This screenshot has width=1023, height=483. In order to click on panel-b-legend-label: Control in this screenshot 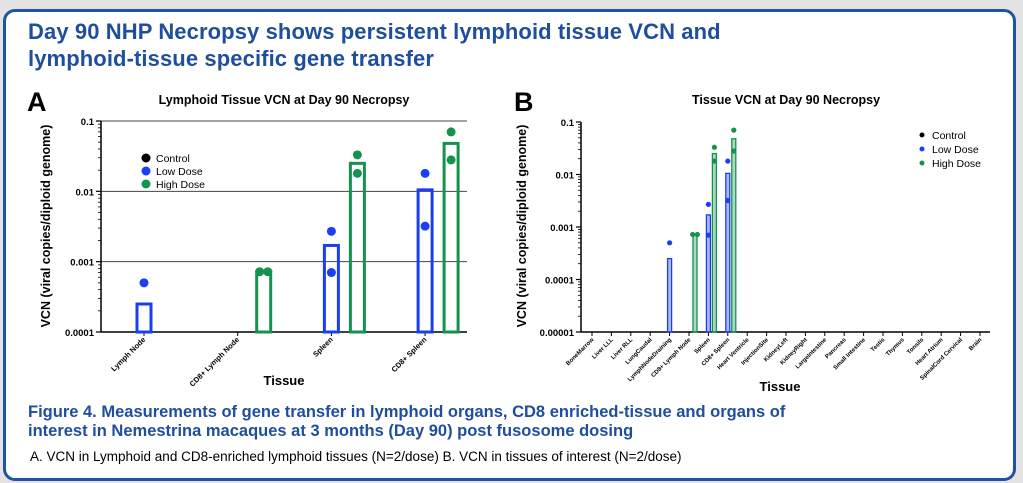, I will do `click(949, 136)`.